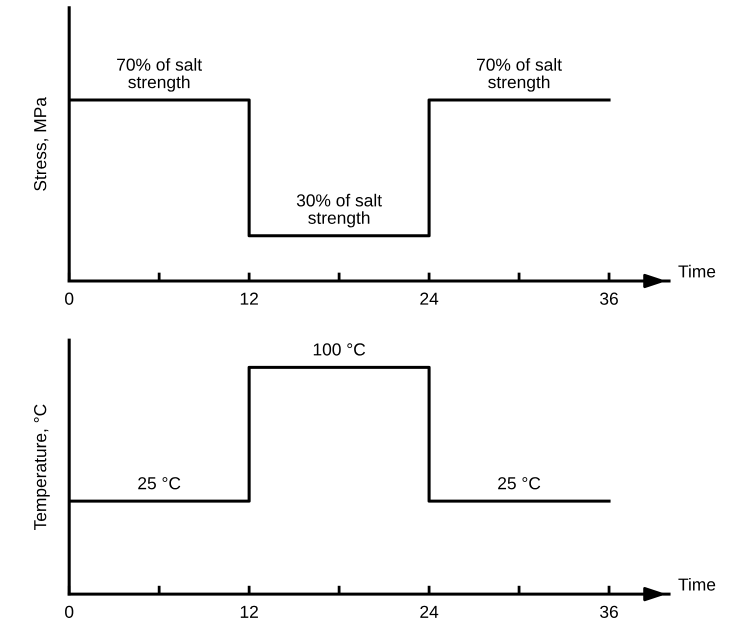  What do you see at coordinates (340, 349) in the screenshot?
I see `annotation: 100 °C` at bounding box center [340, 349].